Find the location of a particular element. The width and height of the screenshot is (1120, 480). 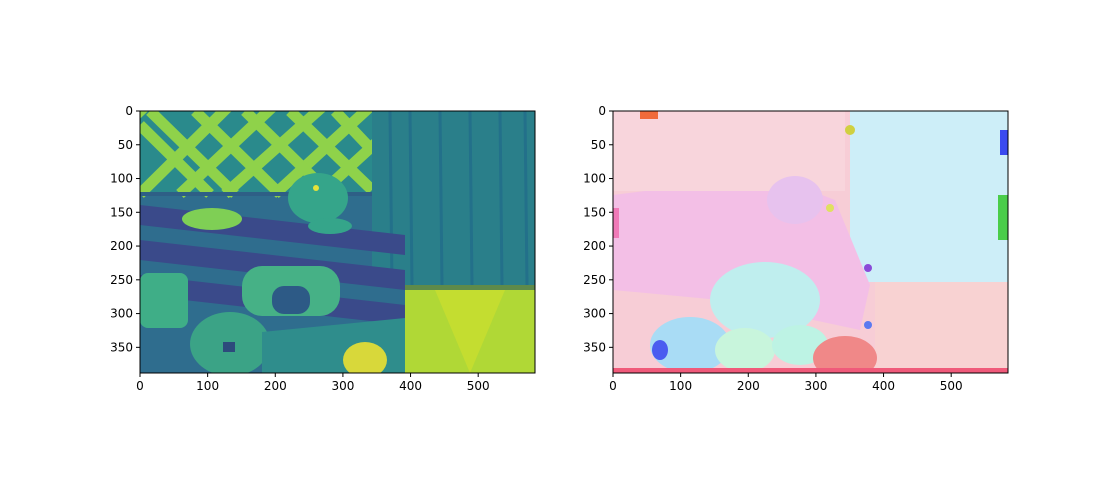

right-x-tick-label-500: 500 is located at coordinates (951, 386).